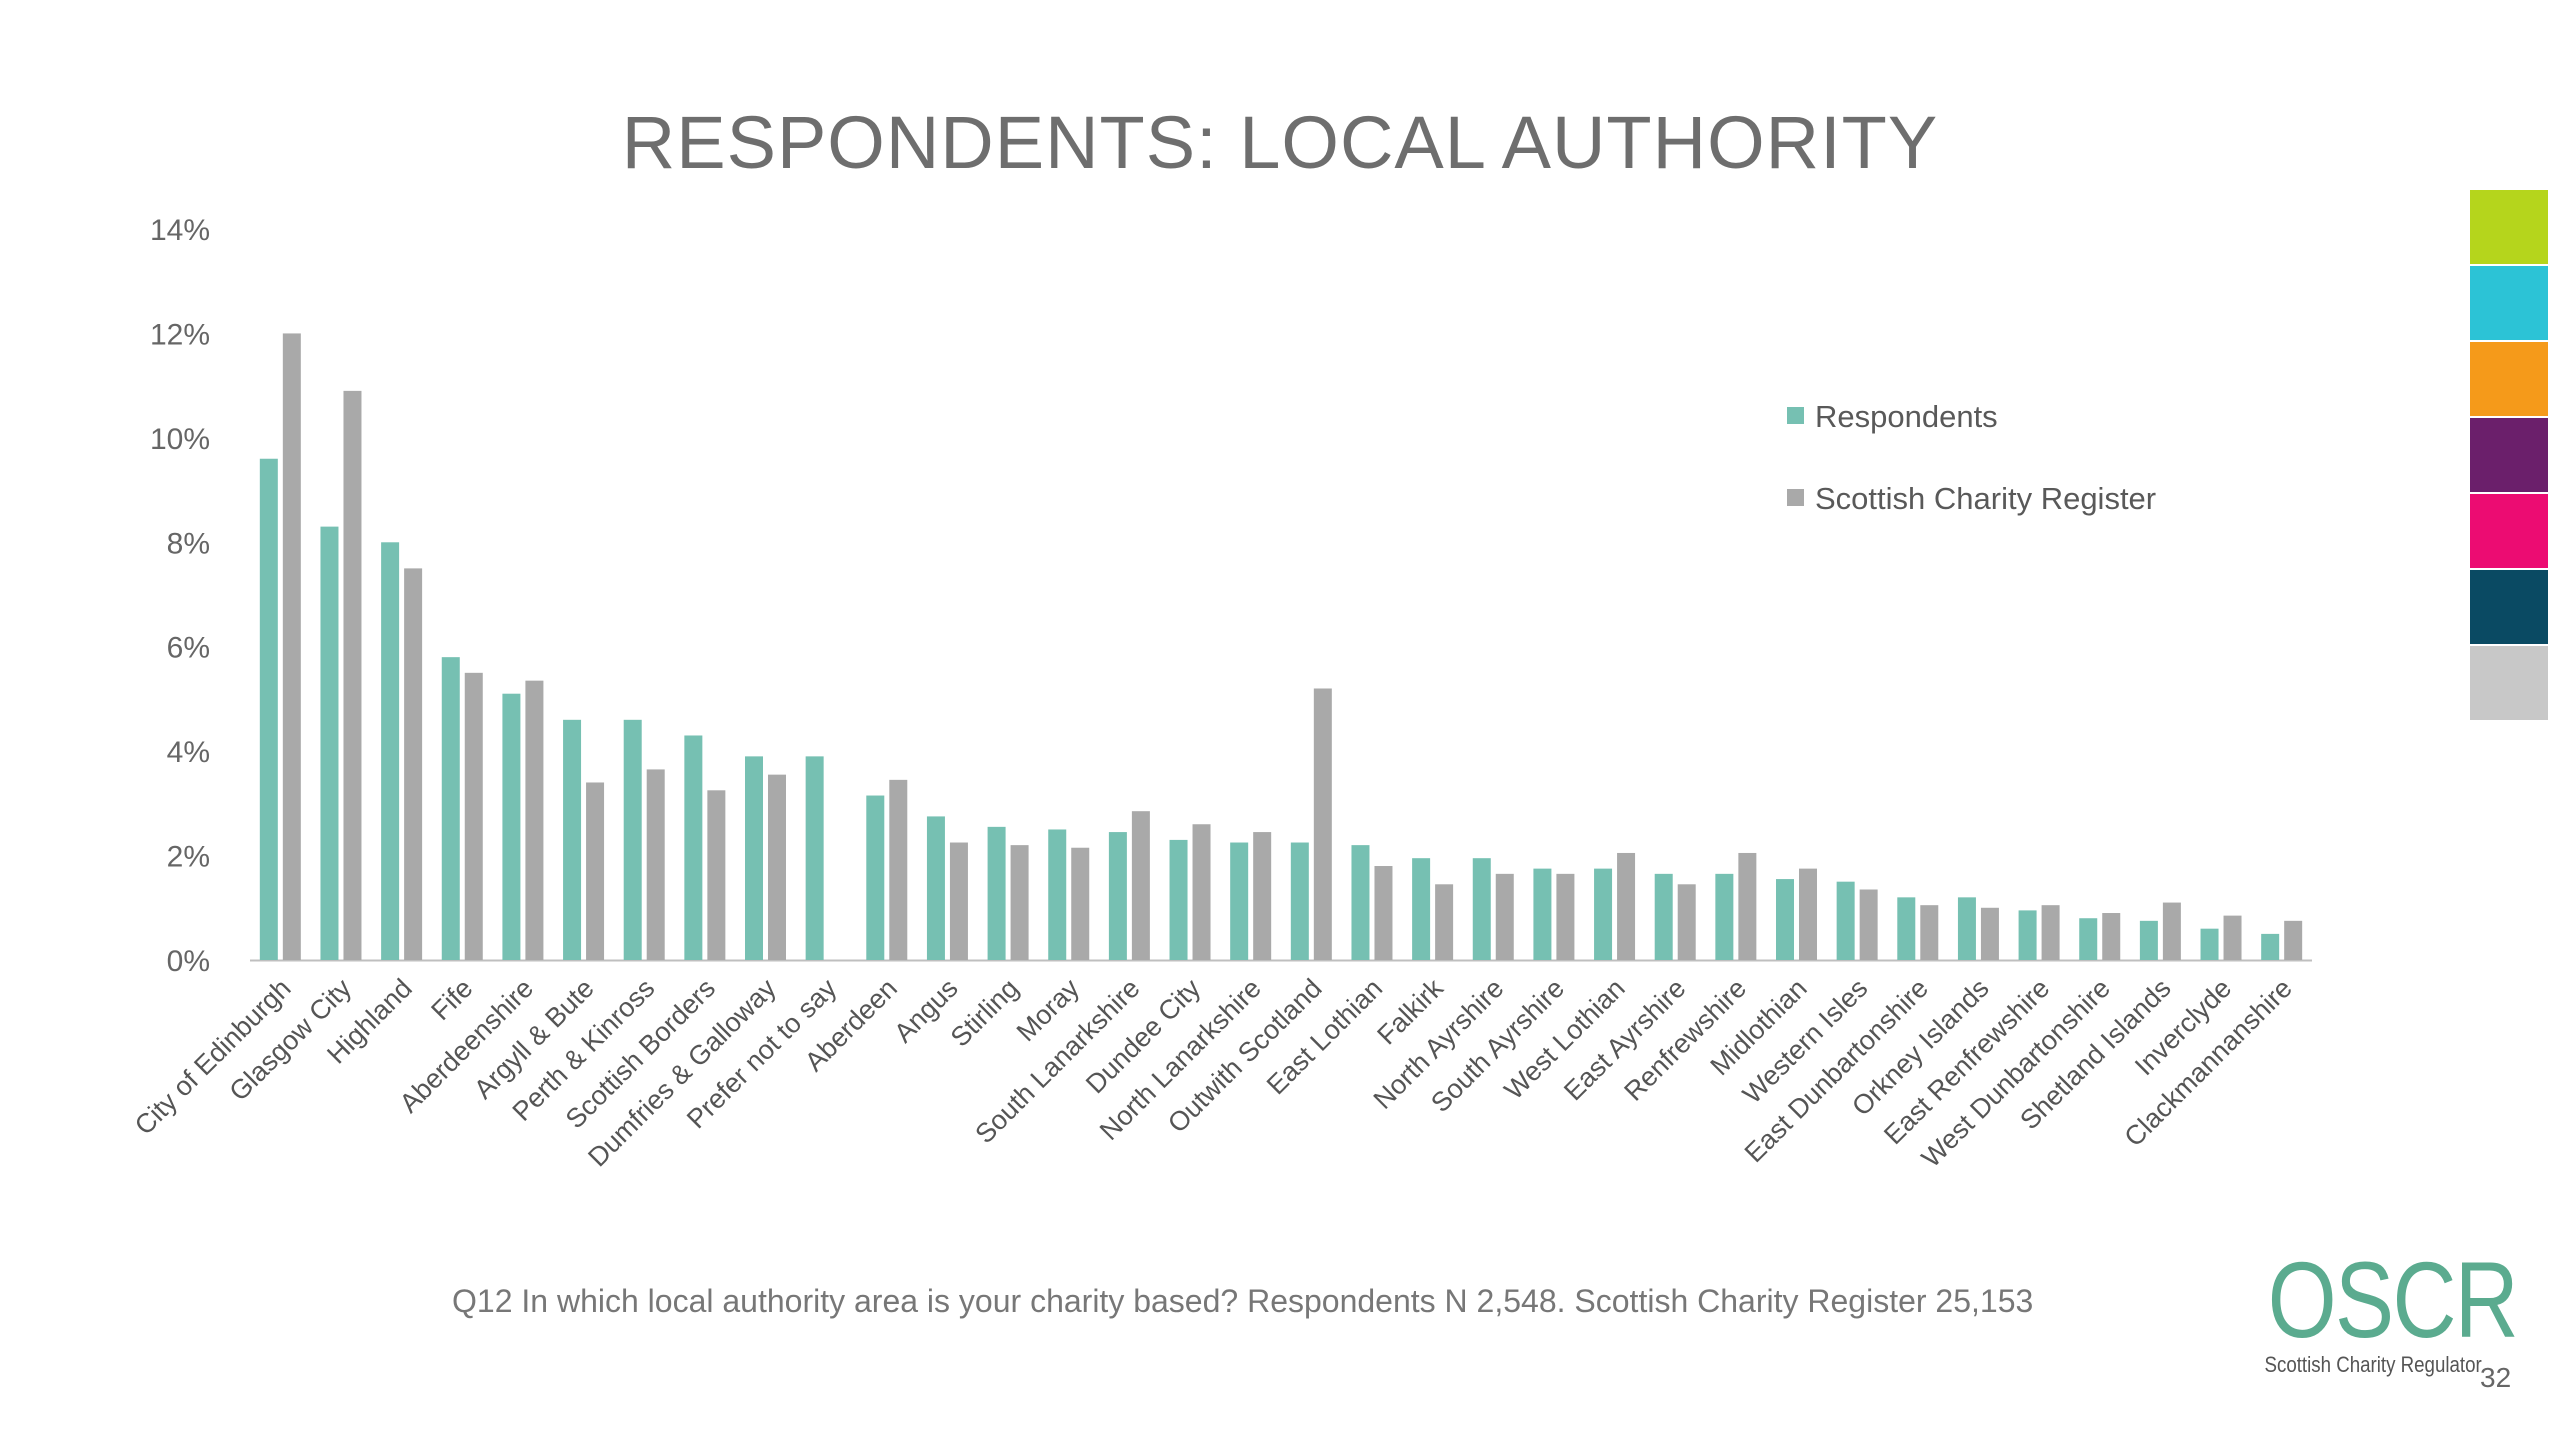  I want to click on y-tick-label: 2%, so click(188, 857).